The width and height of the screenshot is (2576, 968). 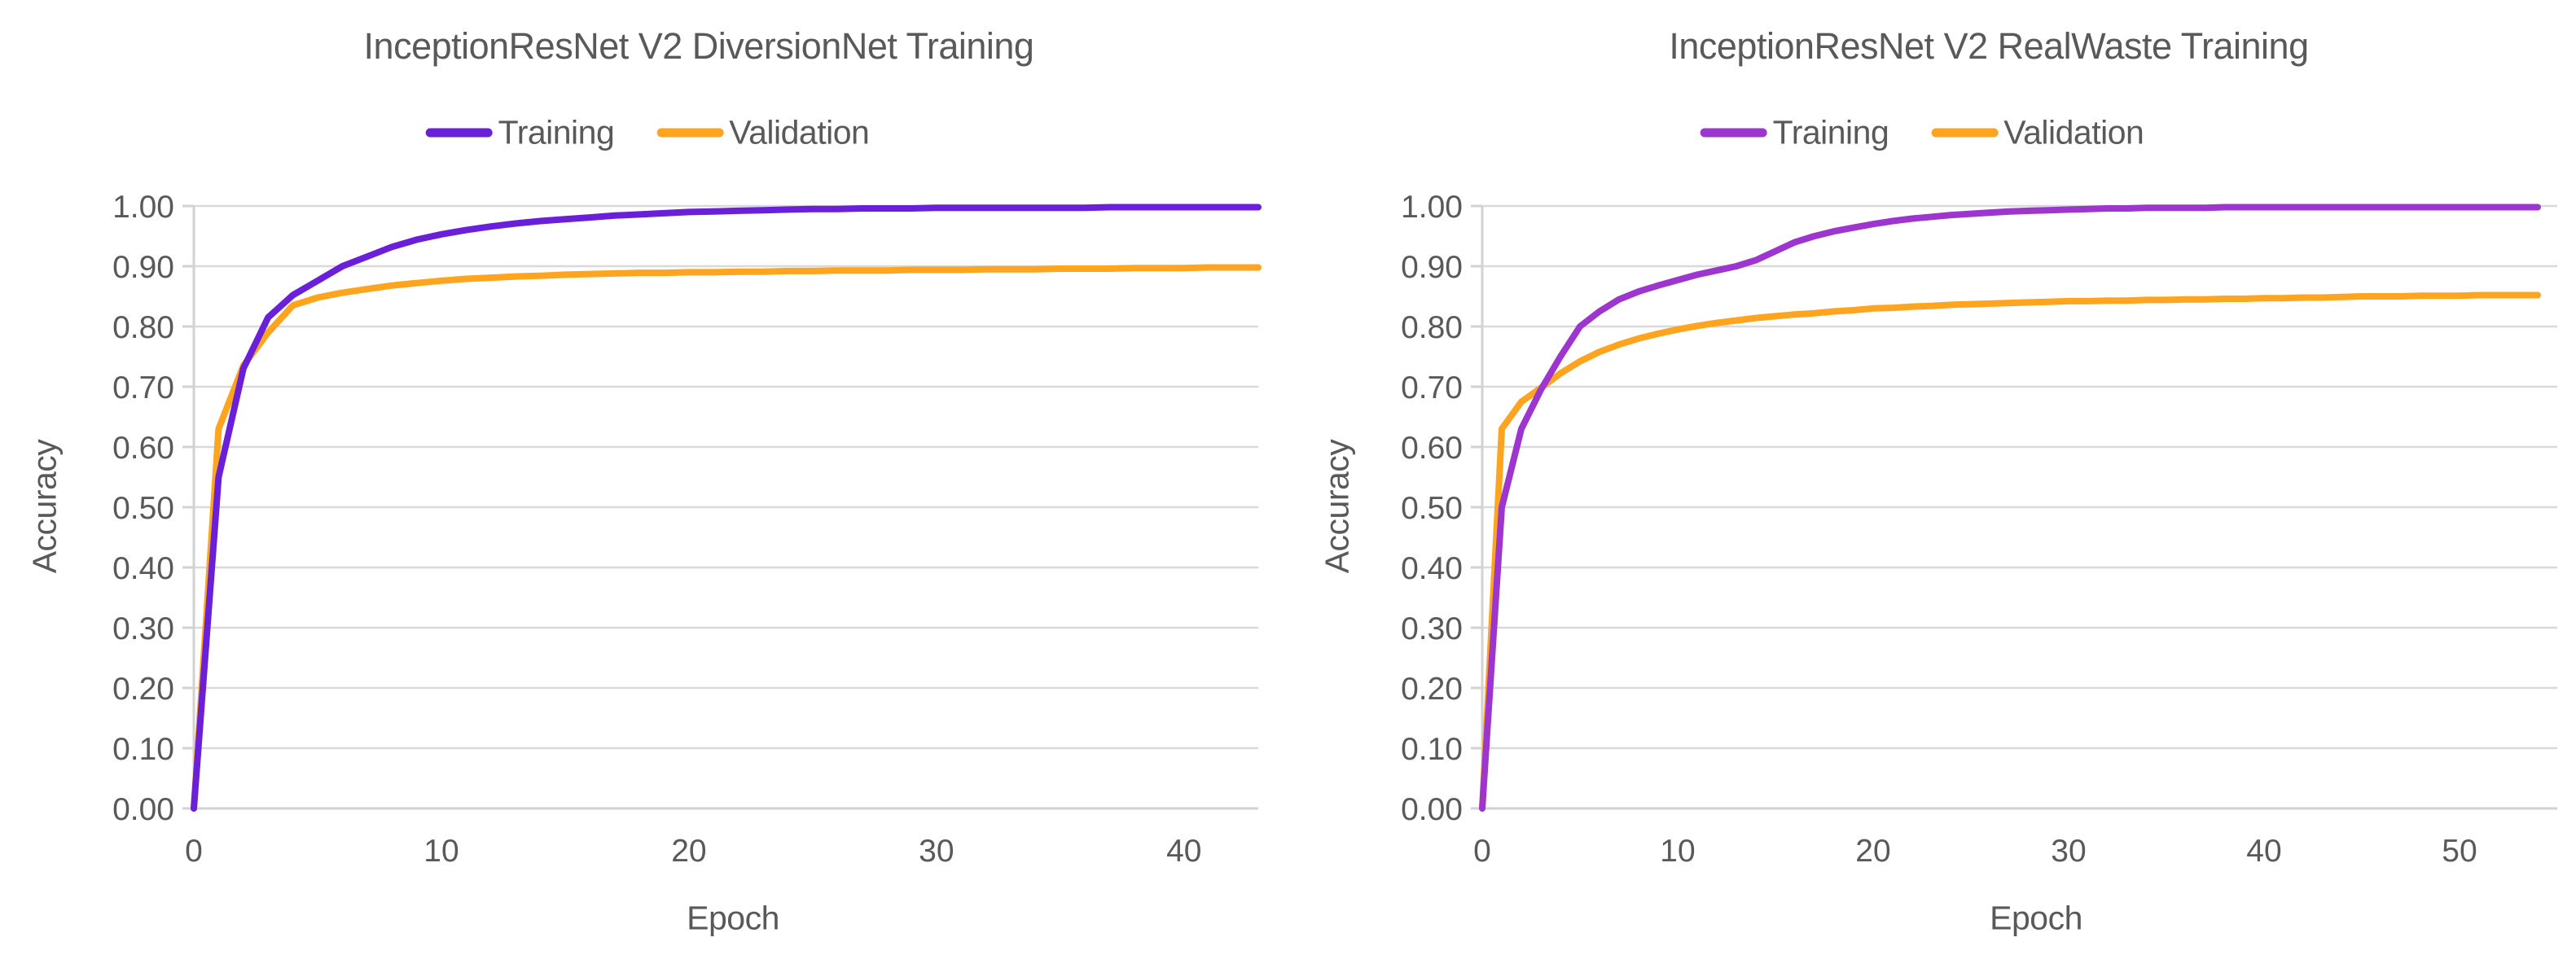 I want to click on x-tick-label: 50, so click(x=2459, y=851).